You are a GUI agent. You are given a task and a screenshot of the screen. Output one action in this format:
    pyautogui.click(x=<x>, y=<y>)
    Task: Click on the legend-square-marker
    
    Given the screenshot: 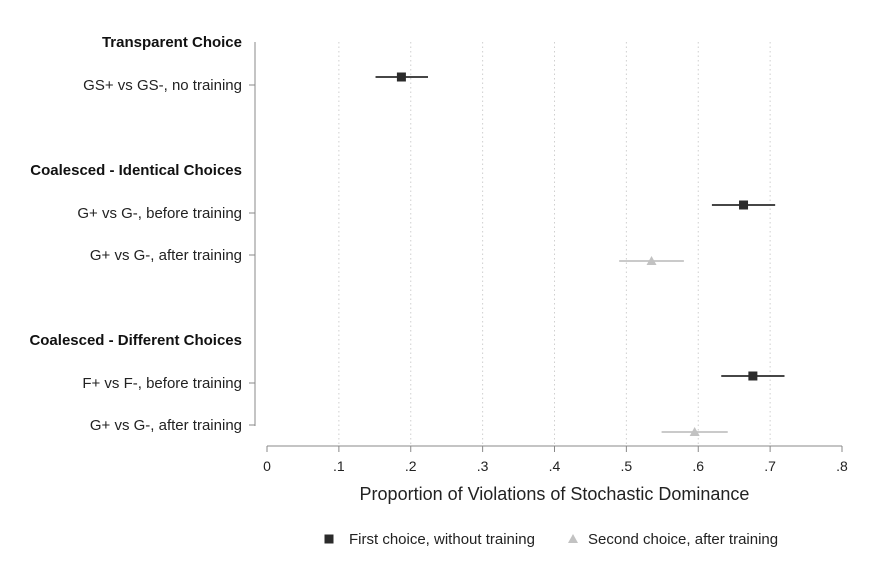 What is the action you would take?
    pyautogui.click(x=329, y=539)
    